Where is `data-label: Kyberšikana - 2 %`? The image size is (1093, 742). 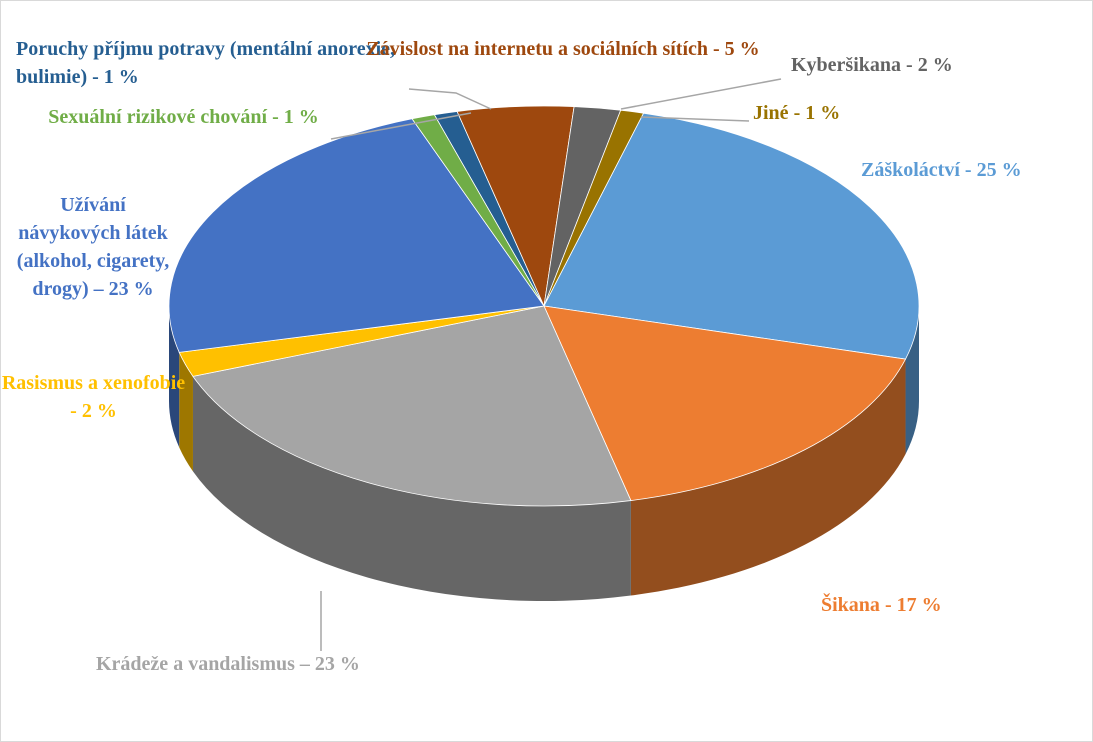 data-label: Kyberšikana - 2 % is located at coordinates (911, 65).